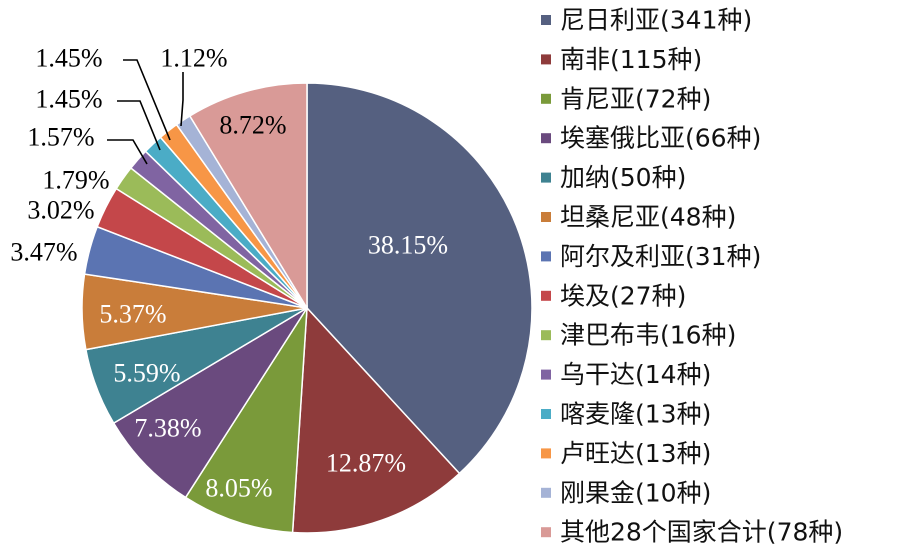  I want to click on slice-pct-label: 7.38%, so click(167, 428).